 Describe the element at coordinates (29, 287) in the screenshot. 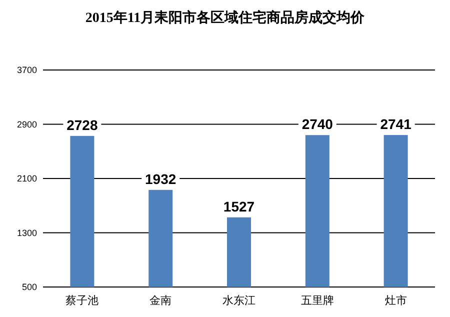

I see `y-tick-label: 500` at that location.